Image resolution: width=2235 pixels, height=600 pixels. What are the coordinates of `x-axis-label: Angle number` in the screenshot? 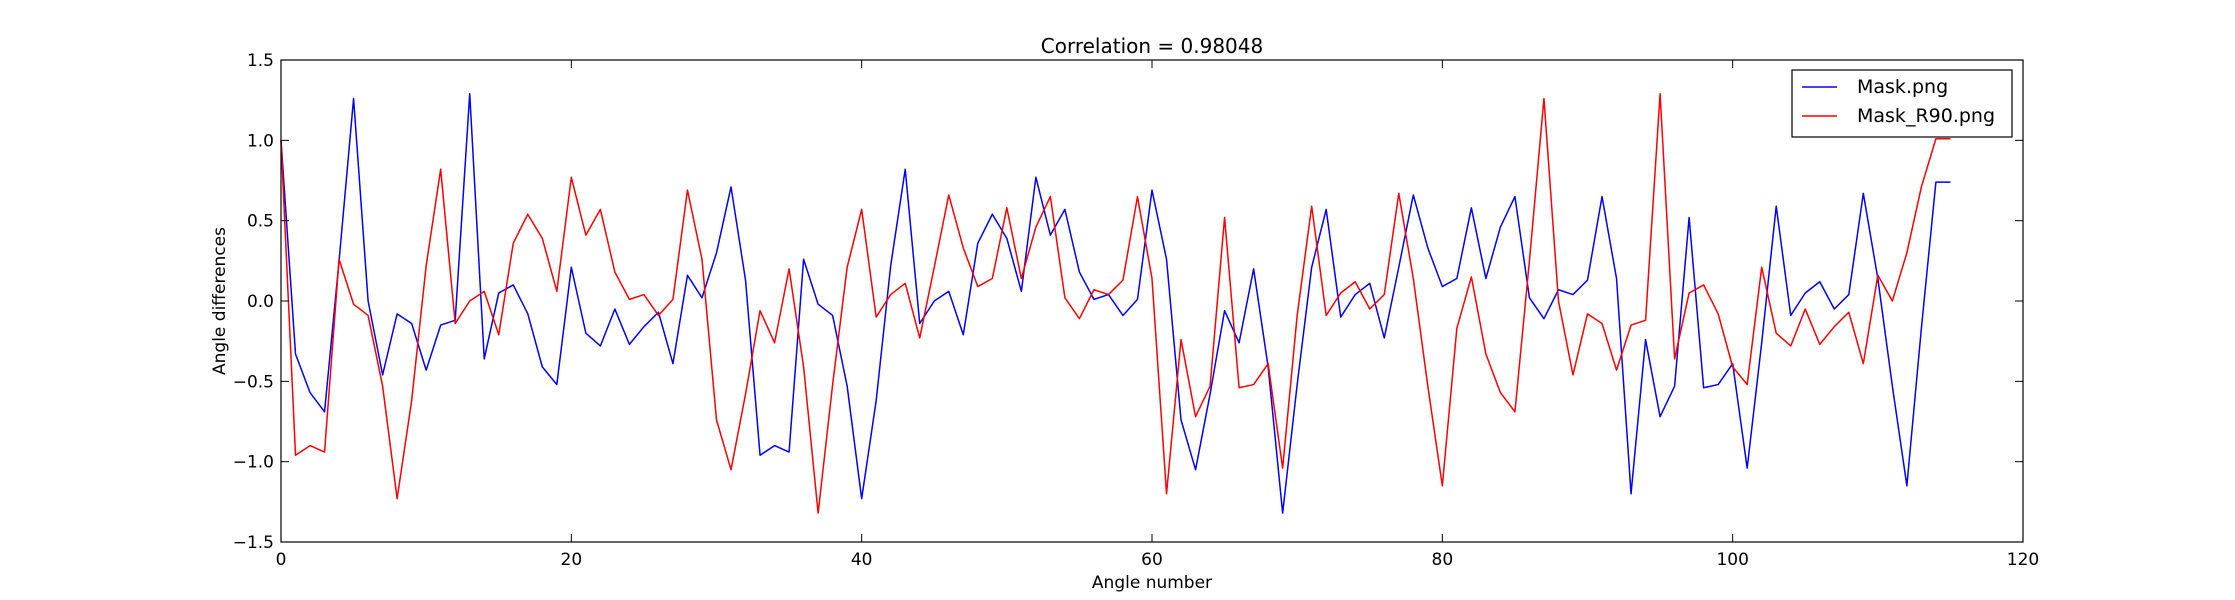 It's located at (1152, 583).